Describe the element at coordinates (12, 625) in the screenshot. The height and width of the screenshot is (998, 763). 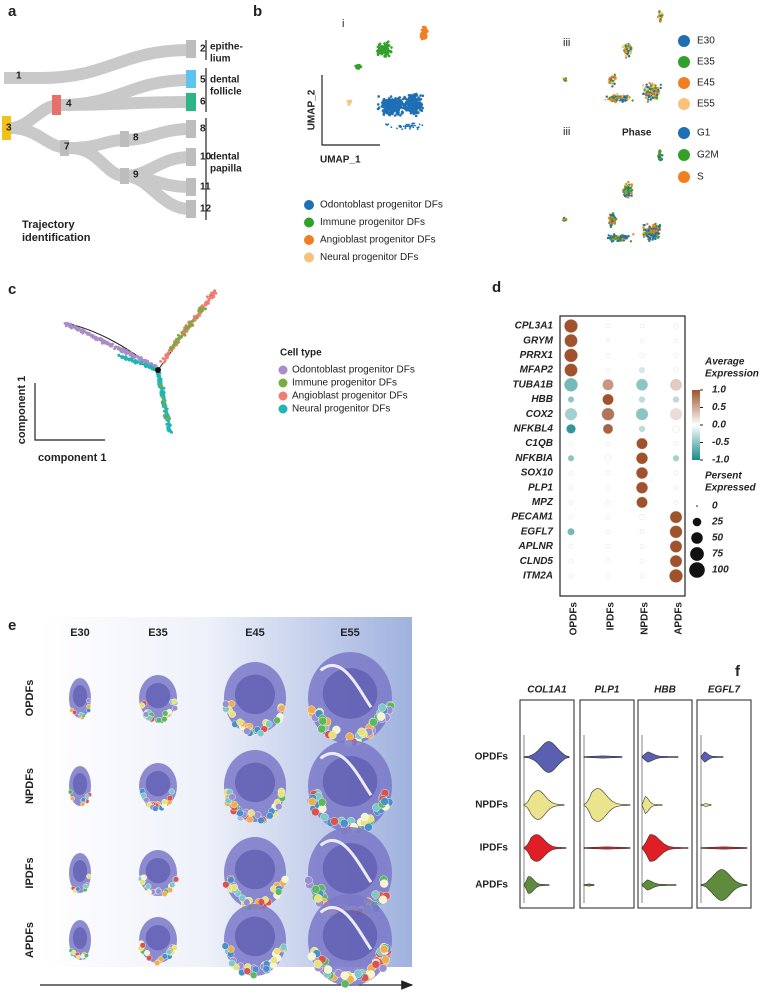
I see `panel-label: e` at that location.